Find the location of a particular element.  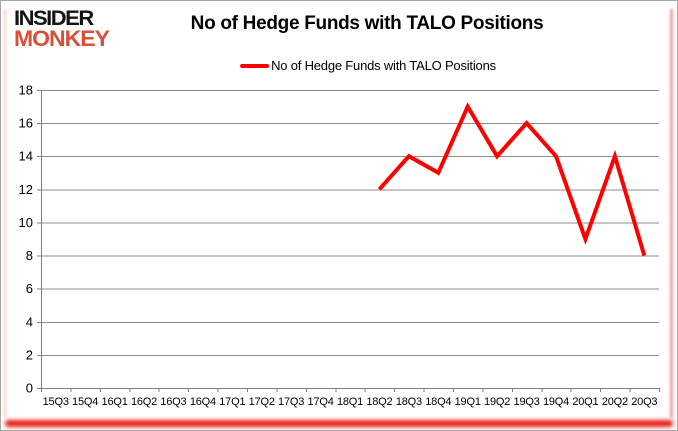

red-shadow-bottom is located at coordinates (339, 423).